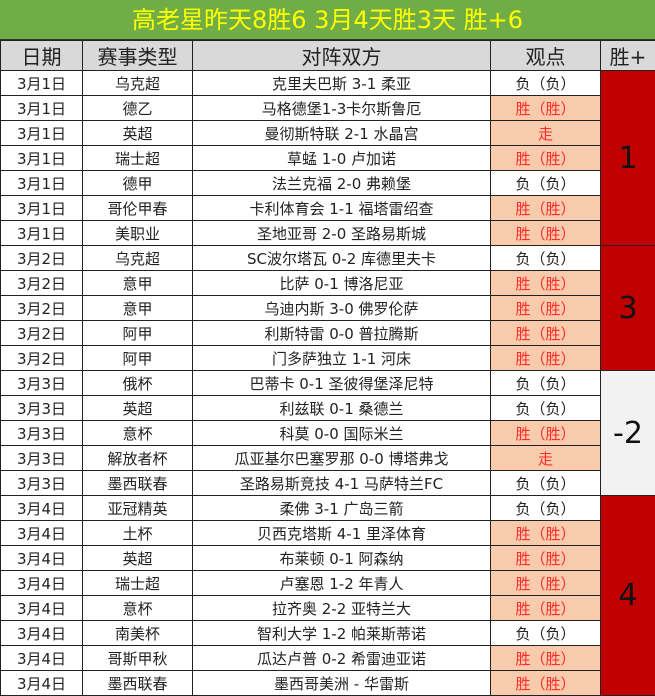 This screenshot has width=655, height=696. What do you see at coordinates (138, 458) in the screenshot?
I see `cell-league: 解放者杯` at bounding box center [138, 458].